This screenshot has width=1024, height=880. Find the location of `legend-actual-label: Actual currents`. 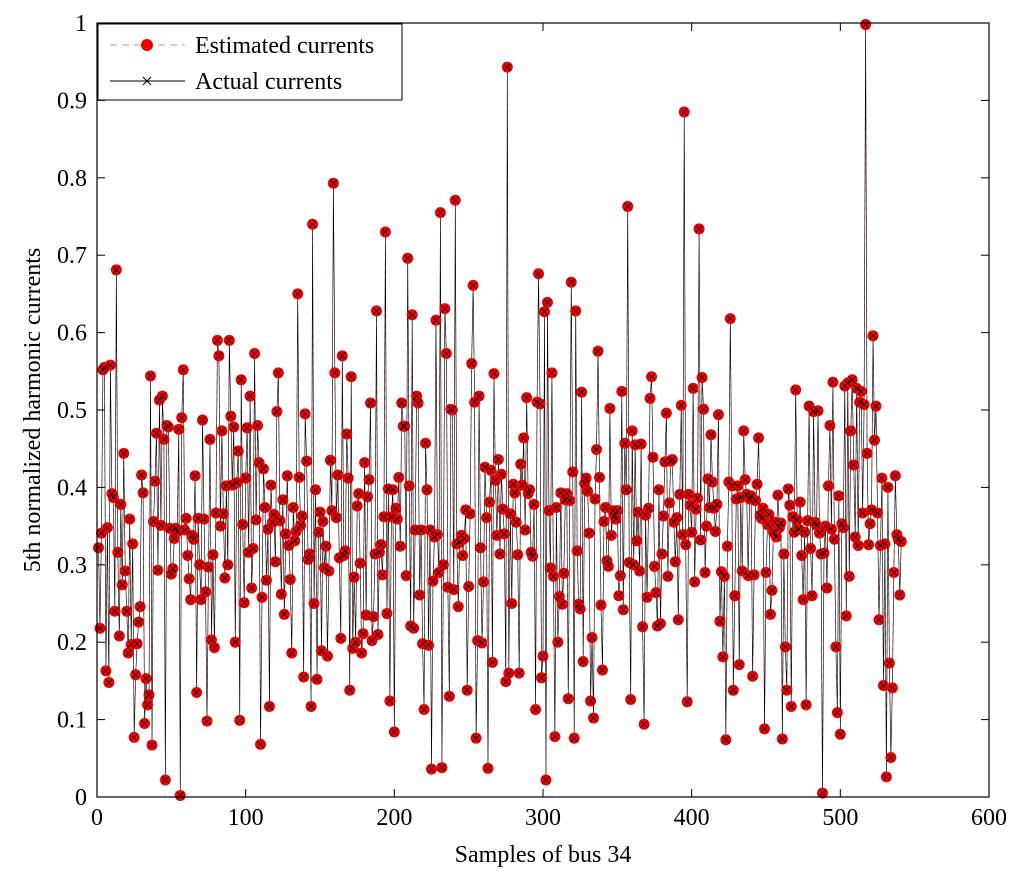

legend-actual-label: Actual currents is located at coordinates (268, 82).